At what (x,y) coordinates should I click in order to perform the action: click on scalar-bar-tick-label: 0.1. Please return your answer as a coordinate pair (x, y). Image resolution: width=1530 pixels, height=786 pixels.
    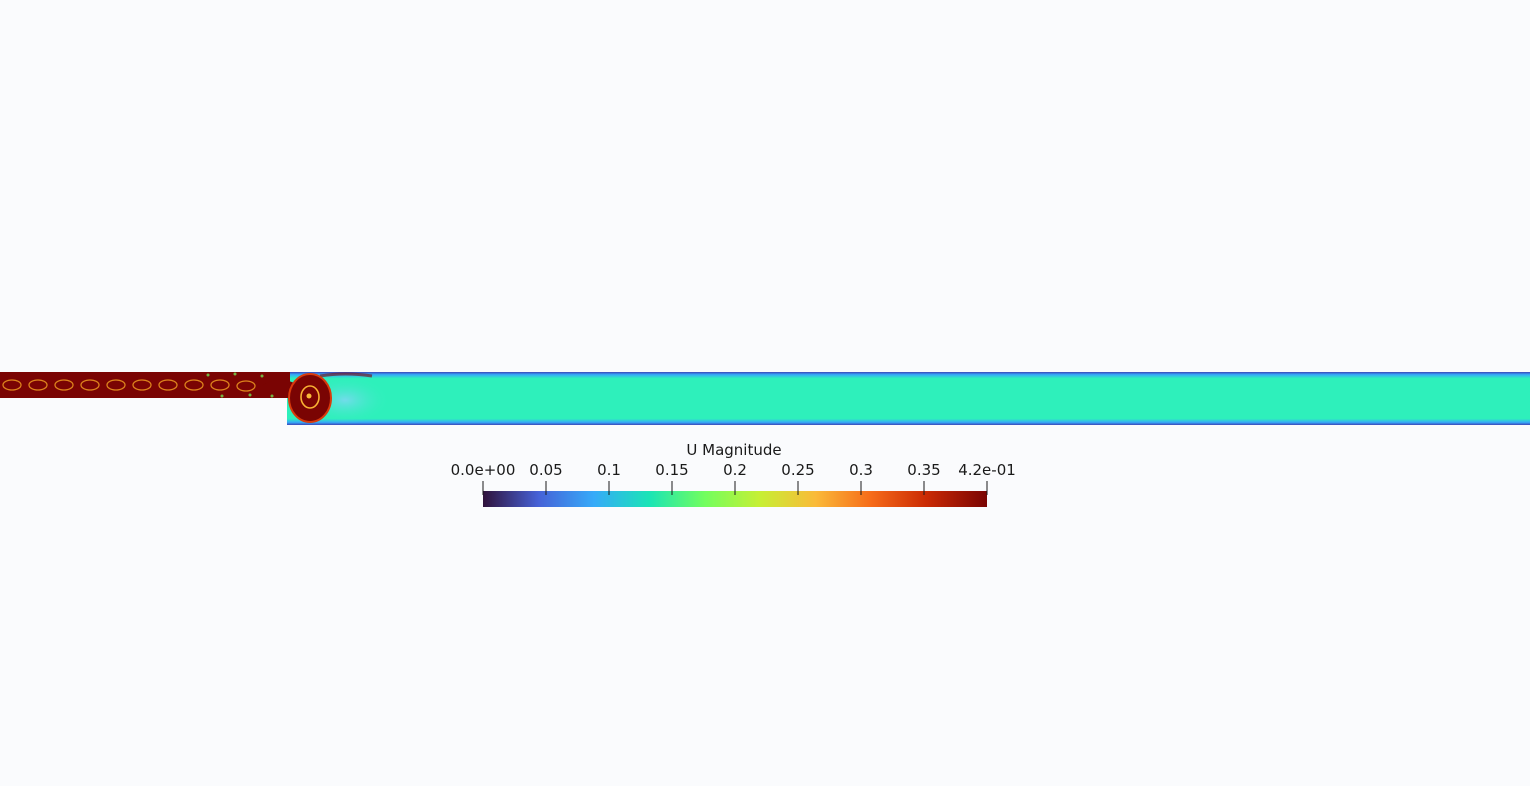
    Looking at the image, I should click on (609, 470).